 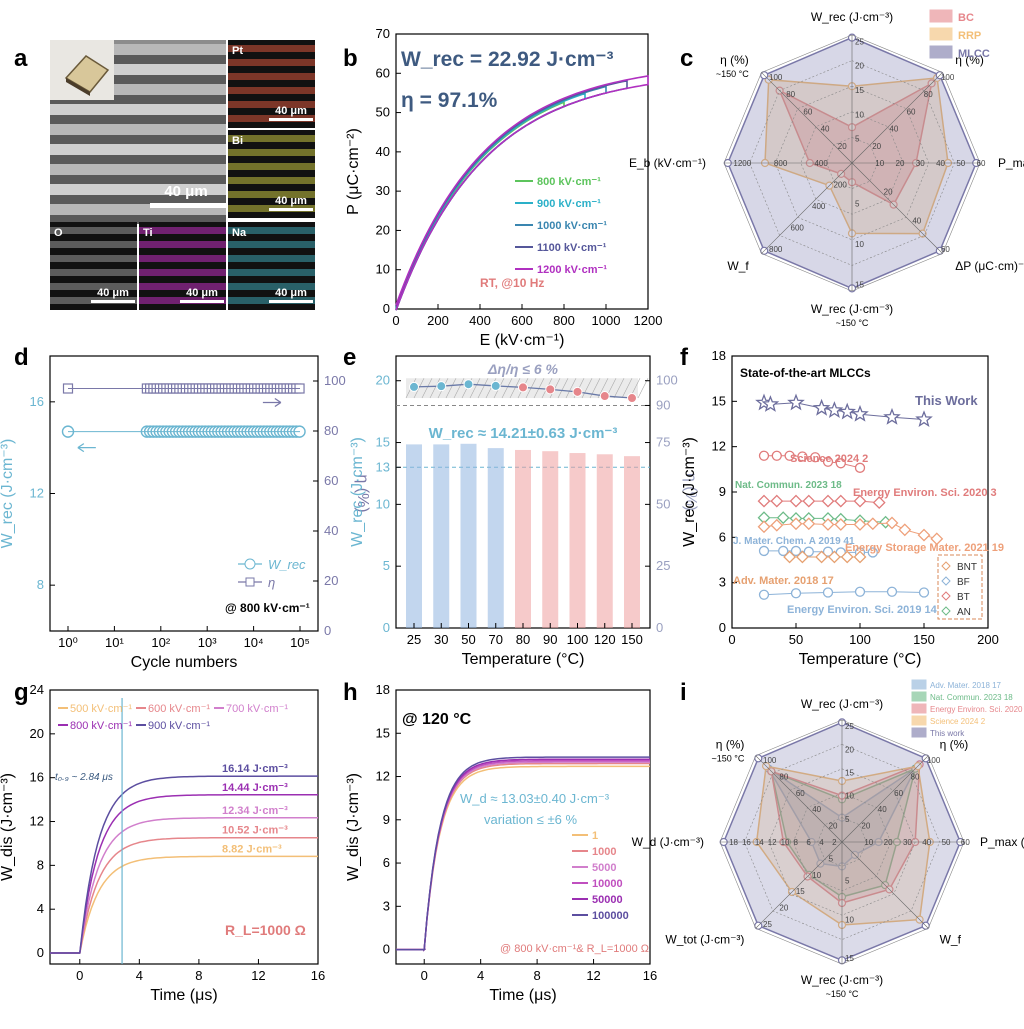 What do you see at coordinates (852, 309) in the screenshot?
I see `radar-axis-label: W_rec (J·cm⁻³)` at bounding box center [852, 309].